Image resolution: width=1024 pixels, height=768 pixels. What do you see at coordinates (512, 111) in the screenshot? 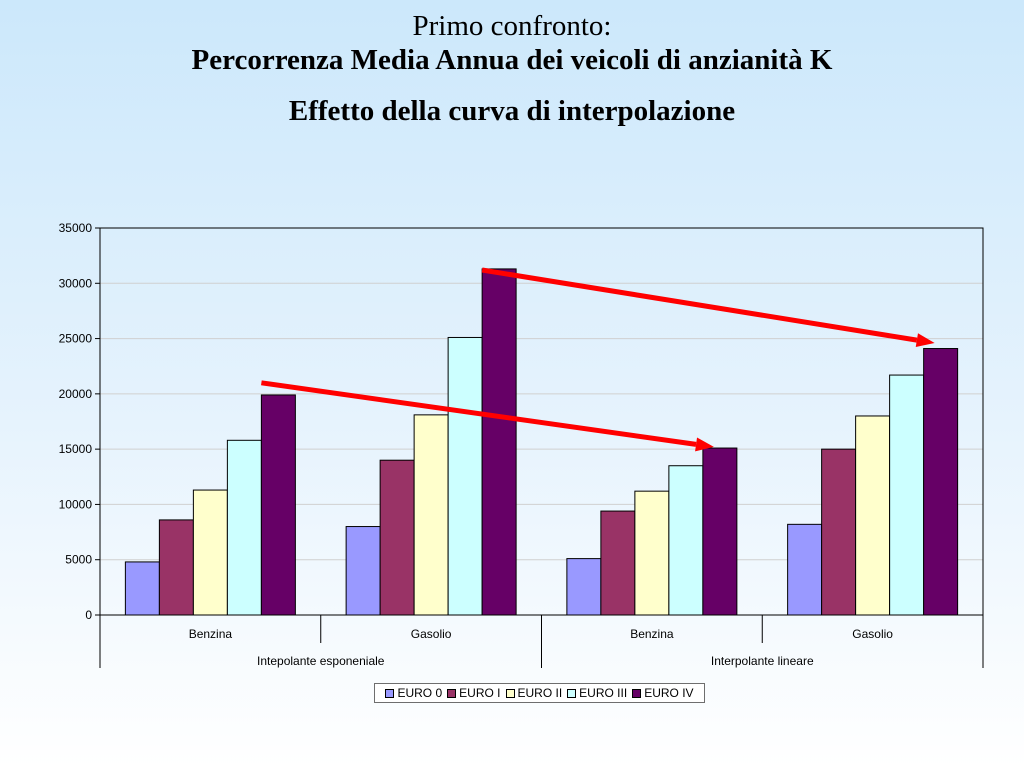
I see `slide-subtitle: Effetto della curva di interpolazione` at bounding box center [512, 111].